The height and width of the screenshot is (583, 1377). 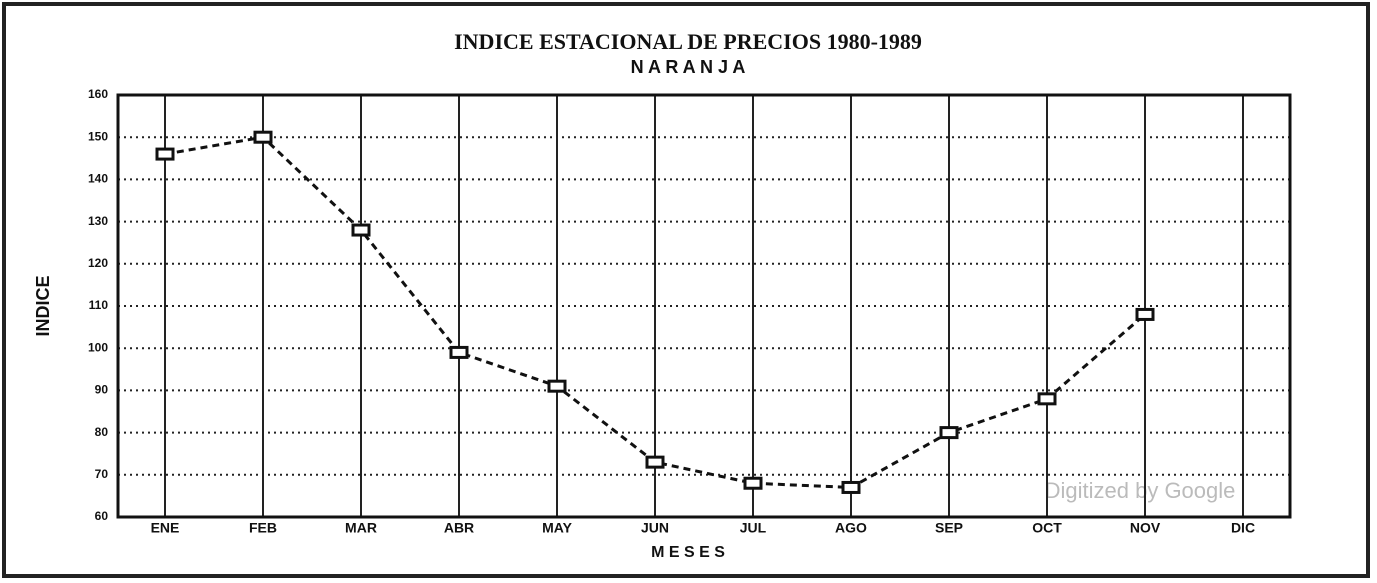 I want to click on y-axis-label: INDICE, so click(x=43, y=305).